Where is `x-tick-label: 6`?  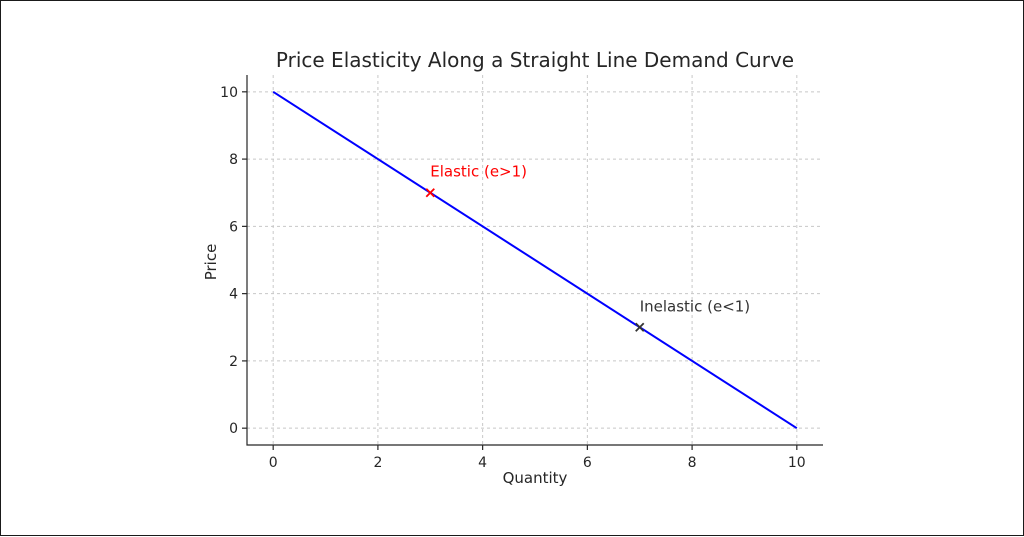
x-tick-label: 6 is located at coordinates (587, 463).